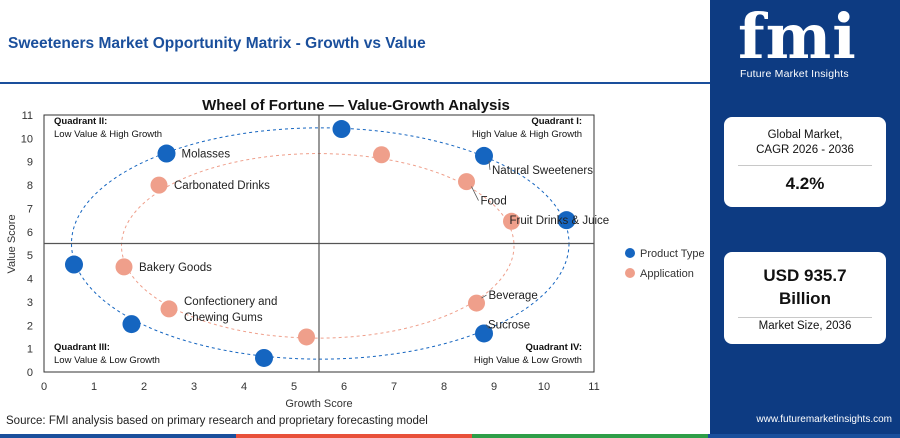 The image size is (900, 438). Describe the element at coordinates (805, 135) in the screenshot. I see `cagr-label-line1: Global Market,` at that location.